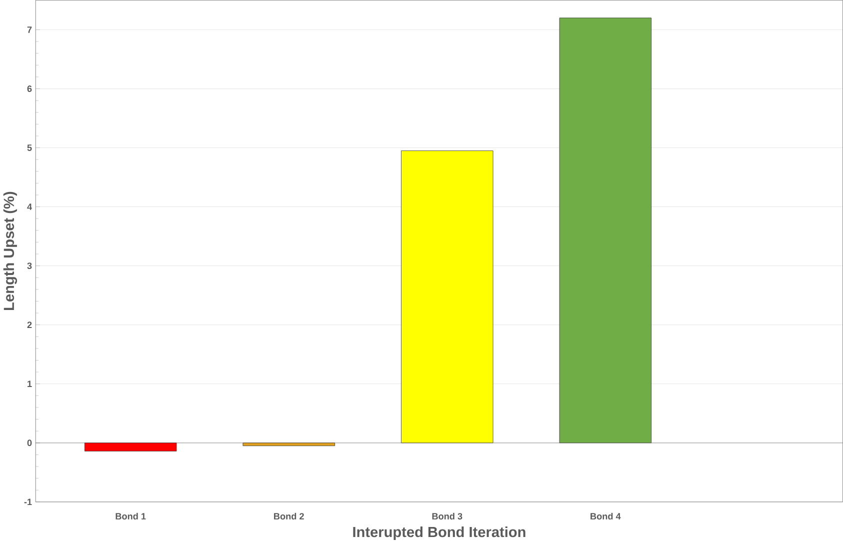 This screenshot has height=543, width=843. Describe the element at coordinates (29, 147) in the screenshot. I see `y-tick-label: 5` at that location.